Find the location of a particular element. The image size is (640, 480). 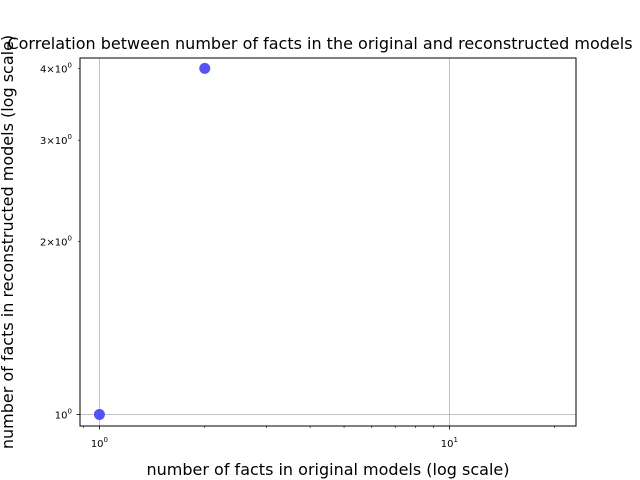

y-tick-label: 2×100 is located at coordinates (56, 241).